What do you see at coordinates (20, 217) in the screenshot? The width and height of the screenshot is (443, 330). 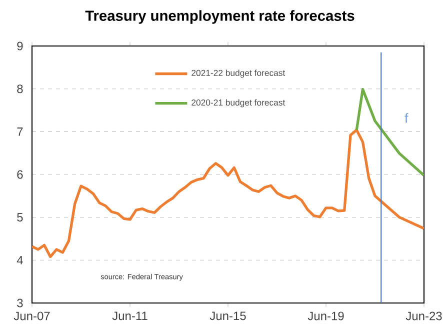 I see `y-tick-label: 5` at bounding box center [20, 217].